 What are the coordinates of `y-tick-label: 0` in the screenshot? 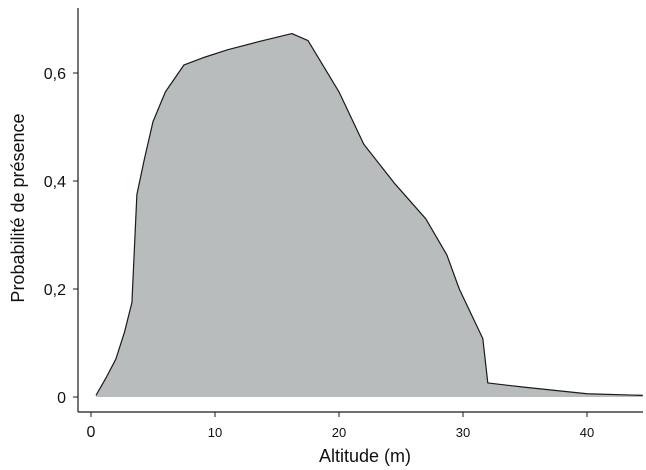 It's located at (61, 398).